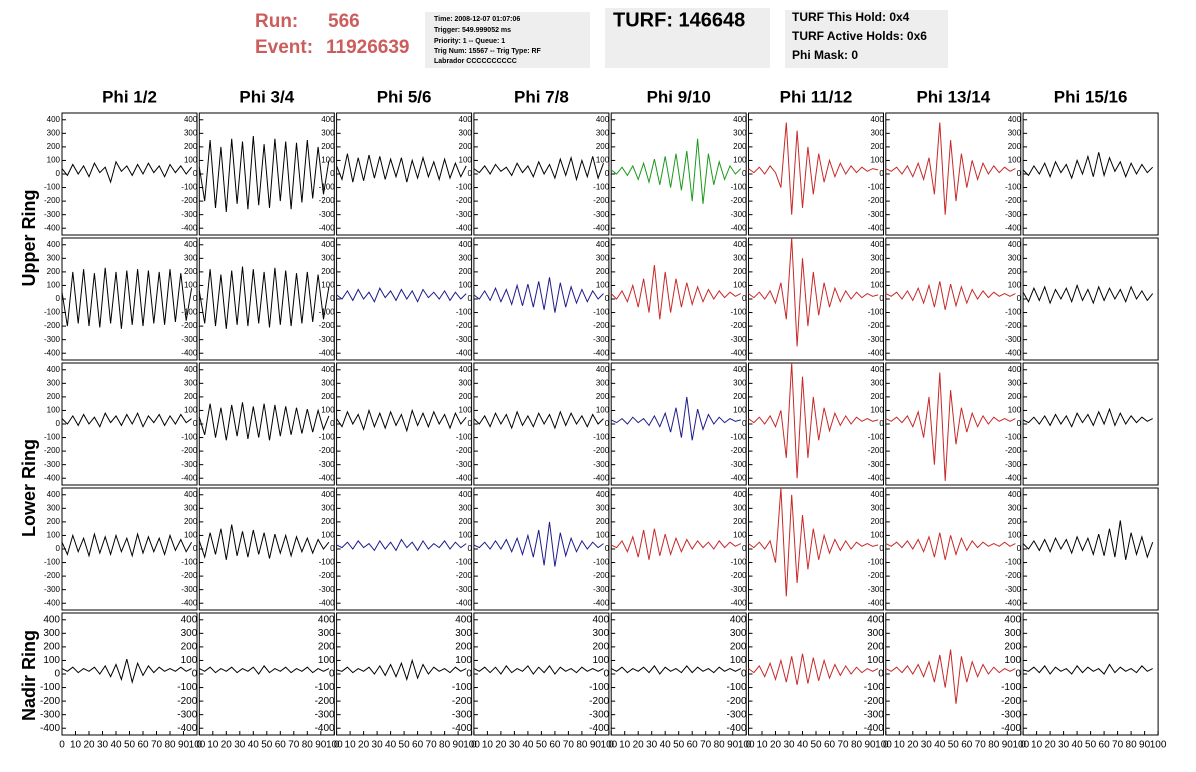  What do you see at coordinates (1091, 96) in the screenshot?
I see `column-label: Phi 15/16` at bounding box center [1091, 96].